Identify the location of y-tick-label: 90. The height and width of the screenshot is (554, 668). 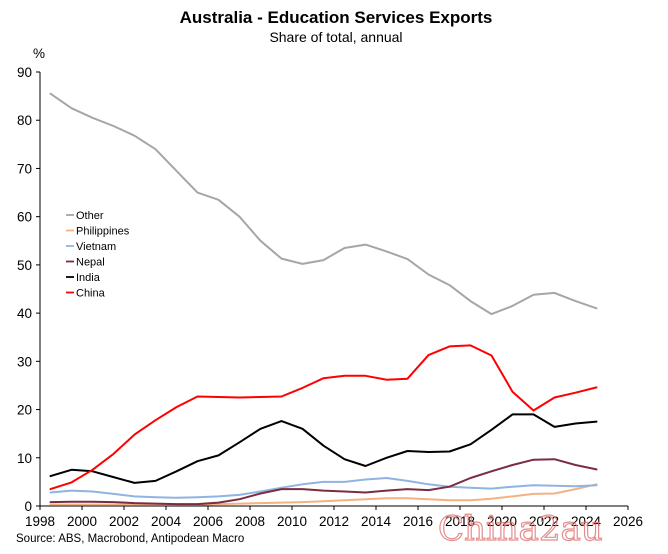
(24, 72).